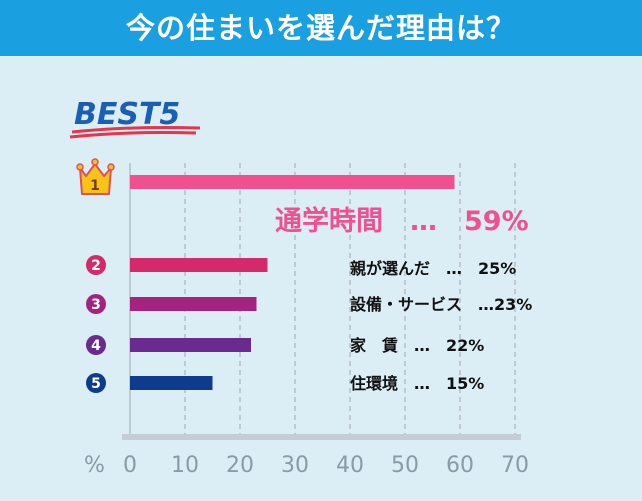 The height and width of the screenshot is (501, 642). Describe the element at coordinates (127, 114) in the screenshot. I see `best5-label: BEST5` at that location.